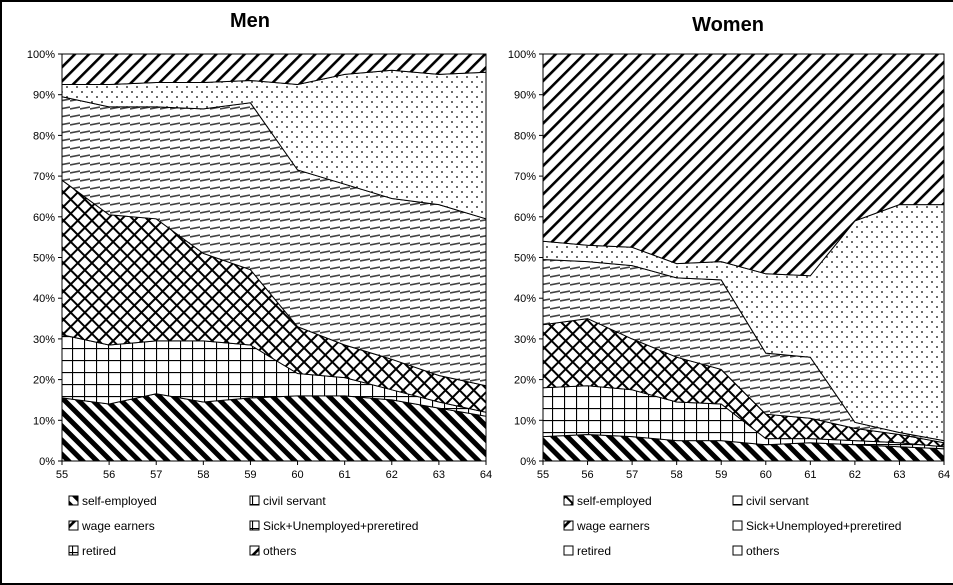  What do you see at coordinates (728, 25) in the screenshot?
I see `women-chart-title: Women` at bounding box center [728, 25].